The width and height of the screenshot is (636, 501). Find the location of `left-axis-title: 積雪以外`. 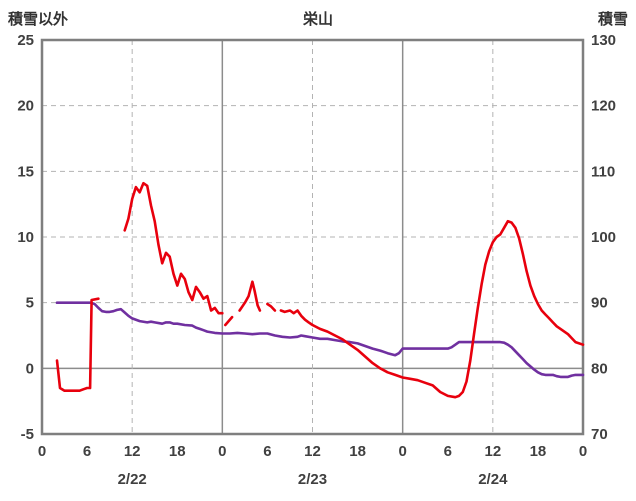

left-axis-title: 積雪以外 is located at coordinates (38, 19).